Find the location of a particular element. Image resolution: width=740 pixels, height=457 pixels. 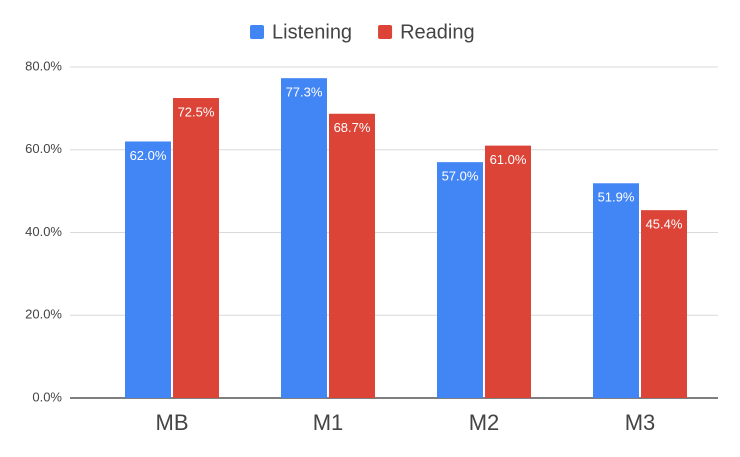

value-label: 45.4% is located at coordinates (664, 224).